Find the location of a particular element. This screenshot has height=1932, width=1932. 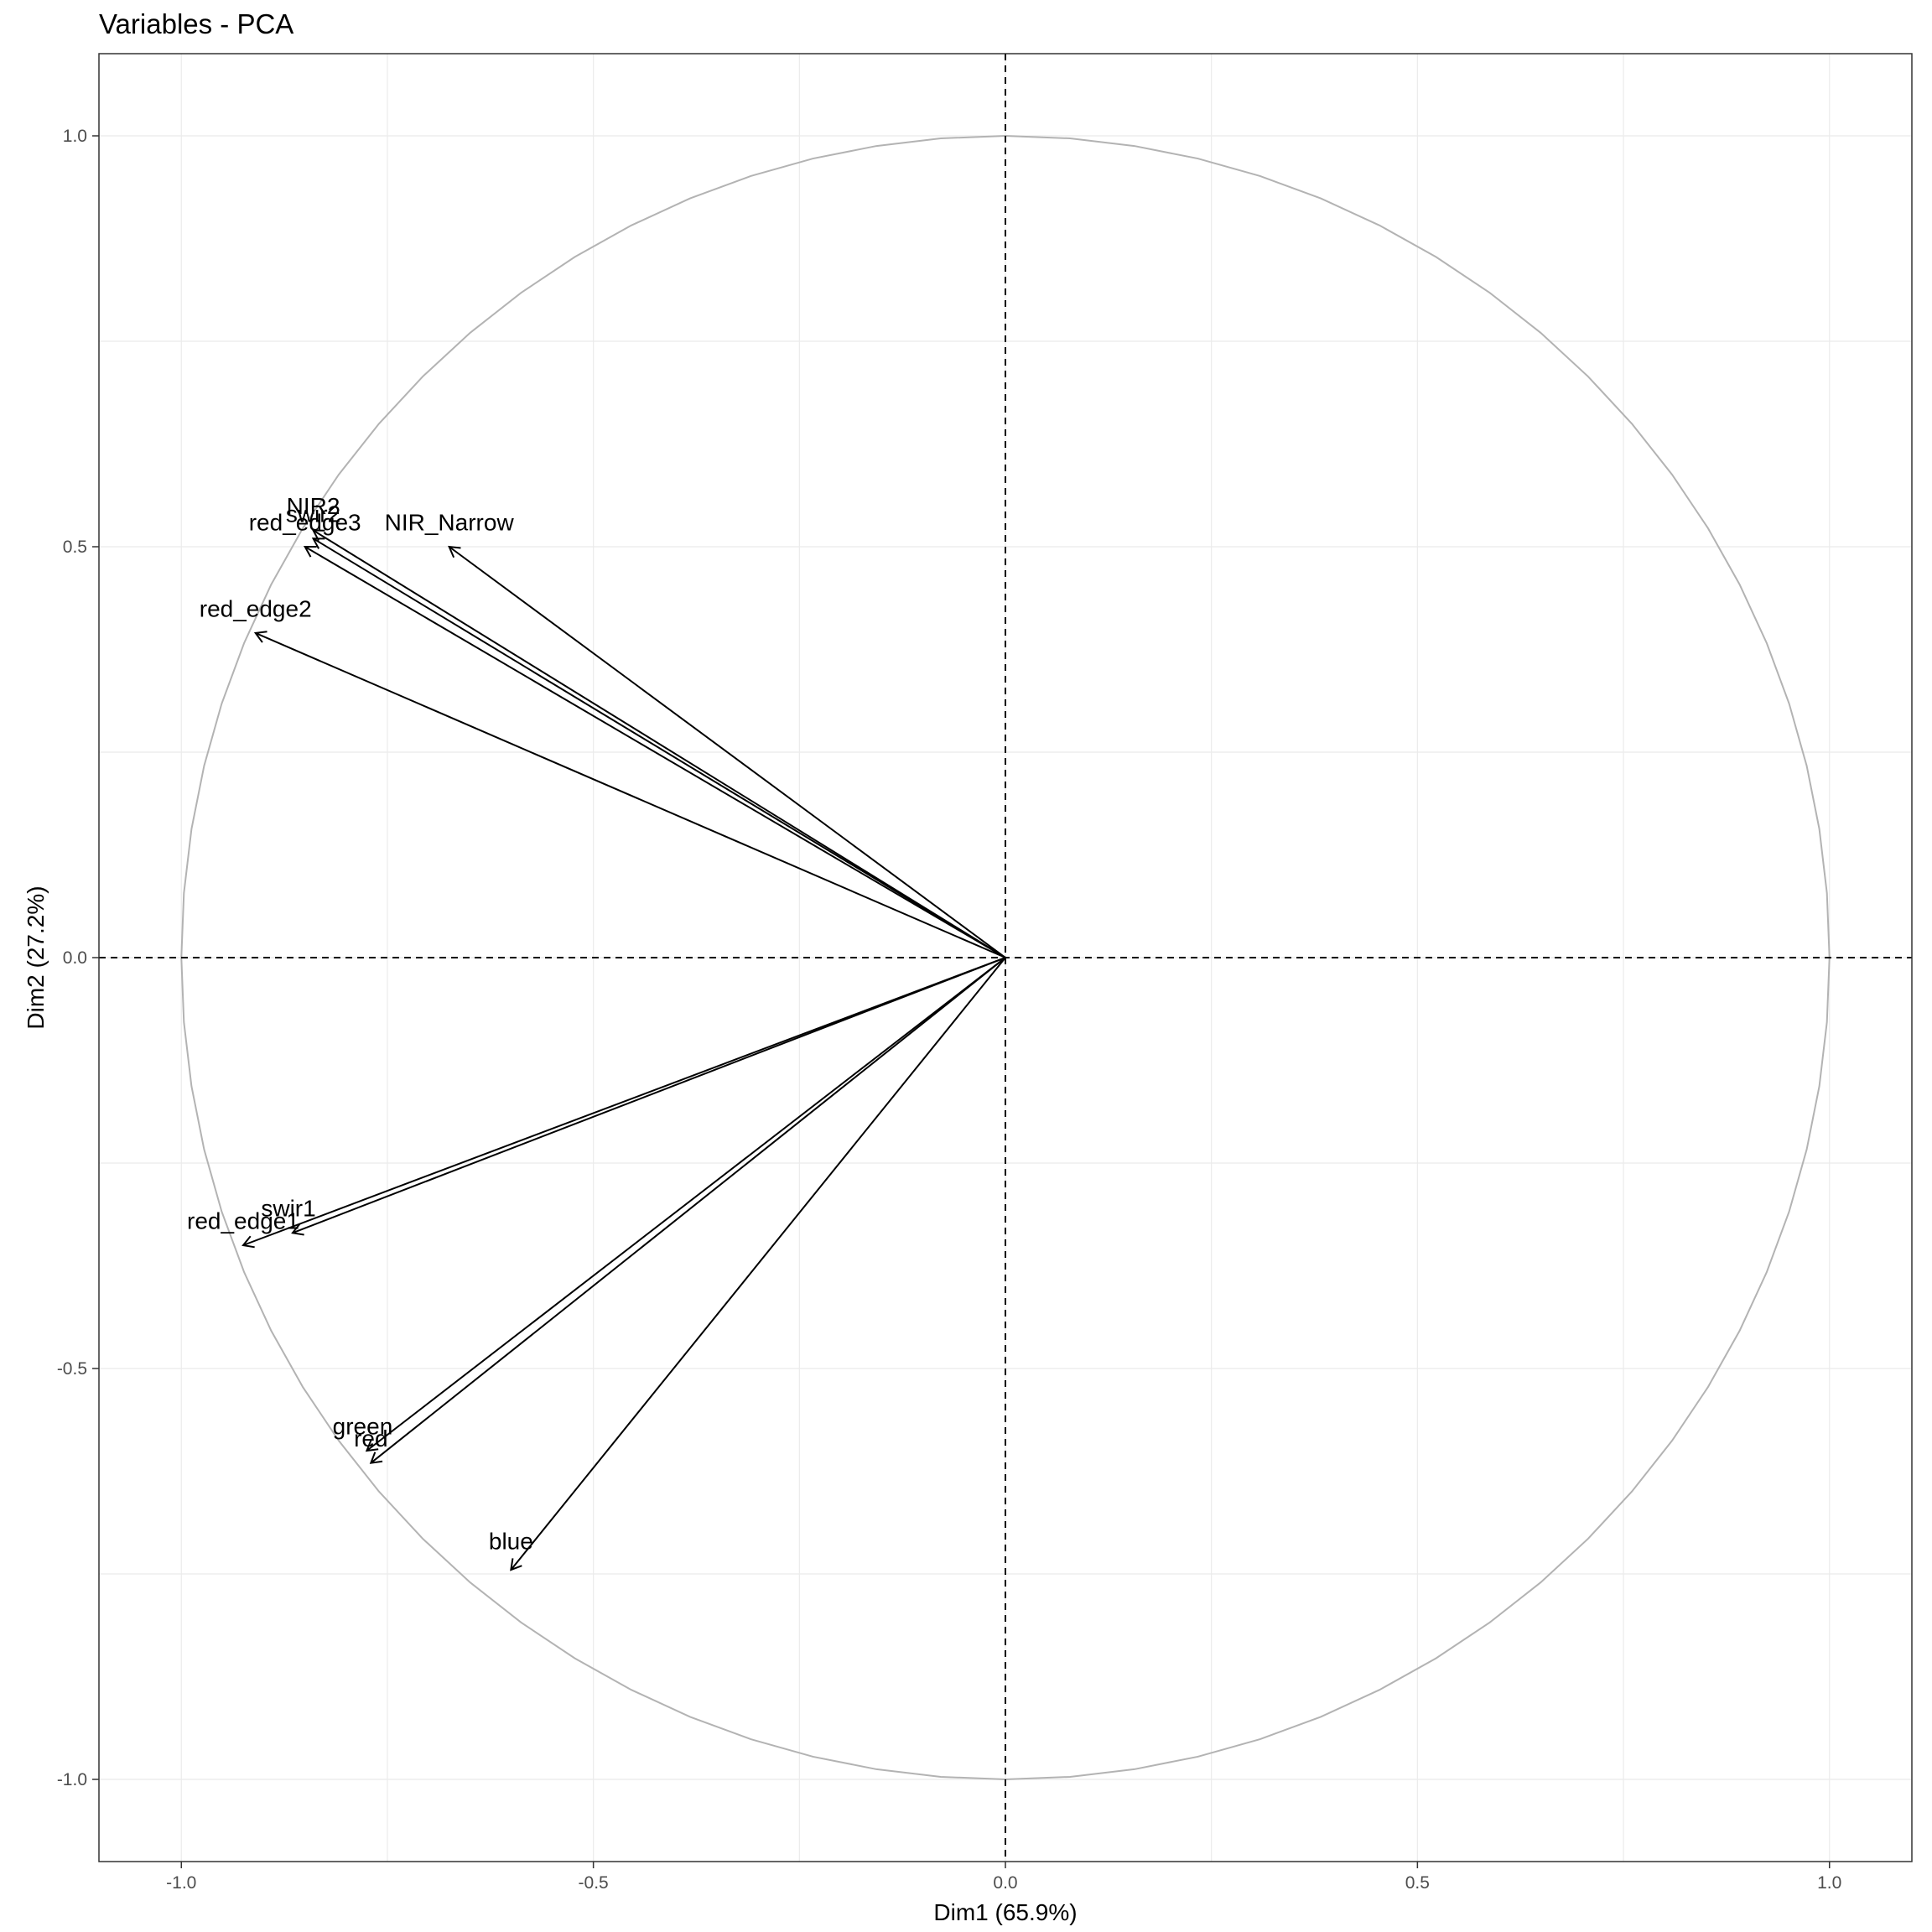

y-axis-title: Dim2 (27.2%) is located at coordinates (36, 957).